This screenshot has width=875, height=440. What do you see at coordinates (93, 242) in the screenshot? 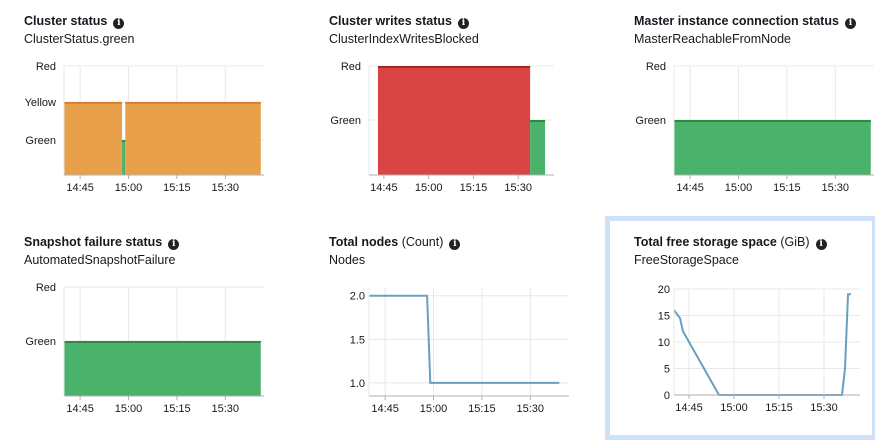
I see `panel-title: Snapshot failure status` at bounding box center [93, 242].